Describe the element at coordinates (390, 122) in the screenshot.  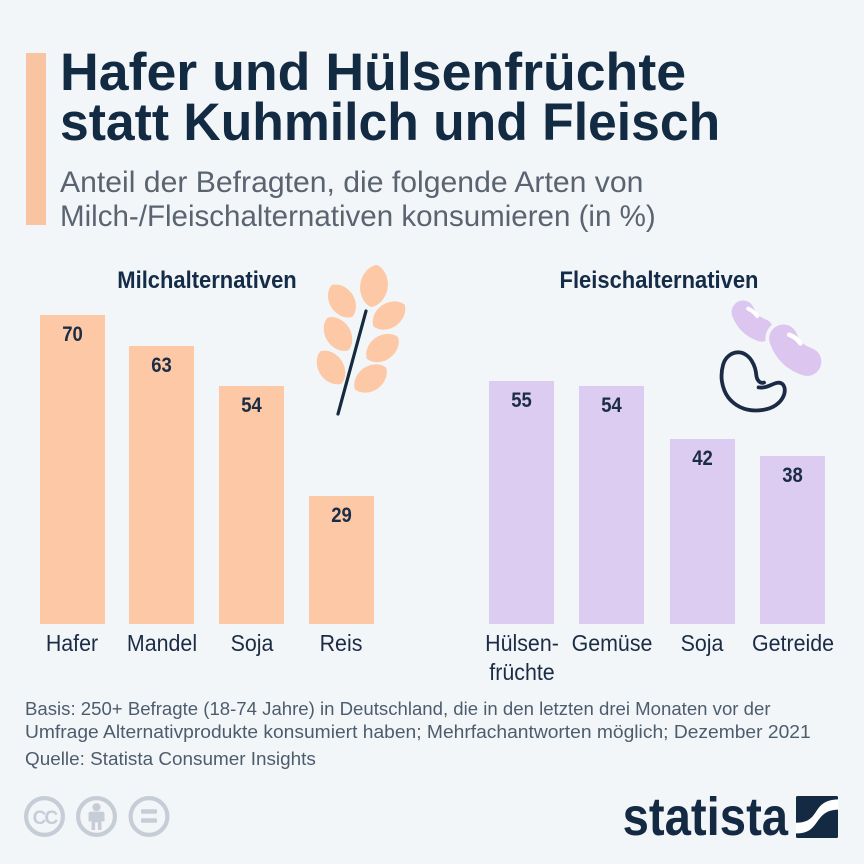
I see `title-line2: statt Kuhmilch und Fleisch` at that location.